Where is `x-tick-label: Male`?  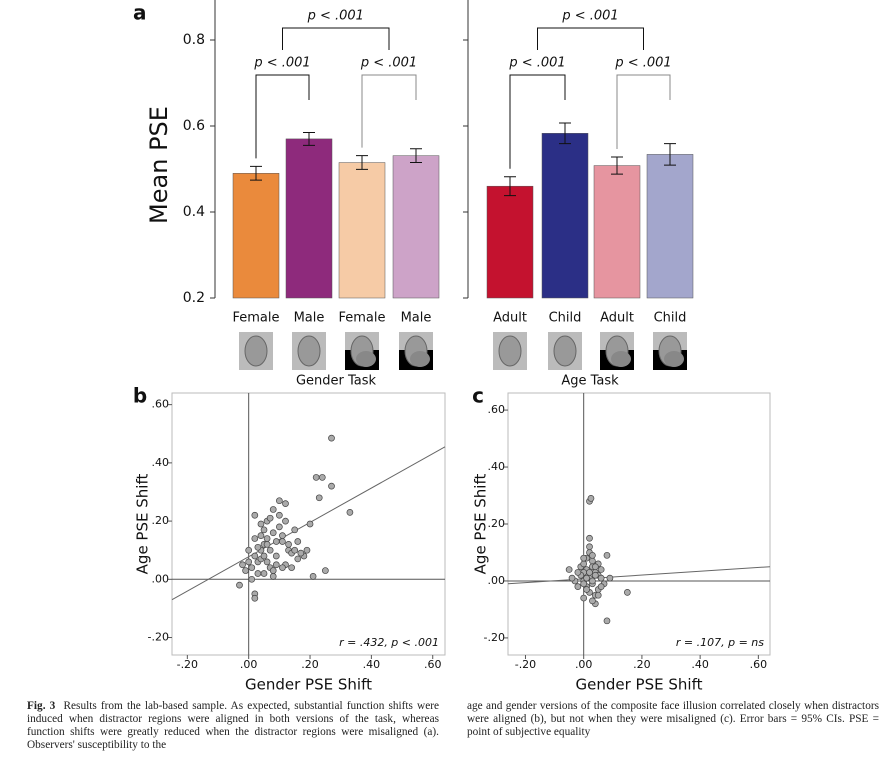 x-tick-label: Male is located at coordinates (416, 318).